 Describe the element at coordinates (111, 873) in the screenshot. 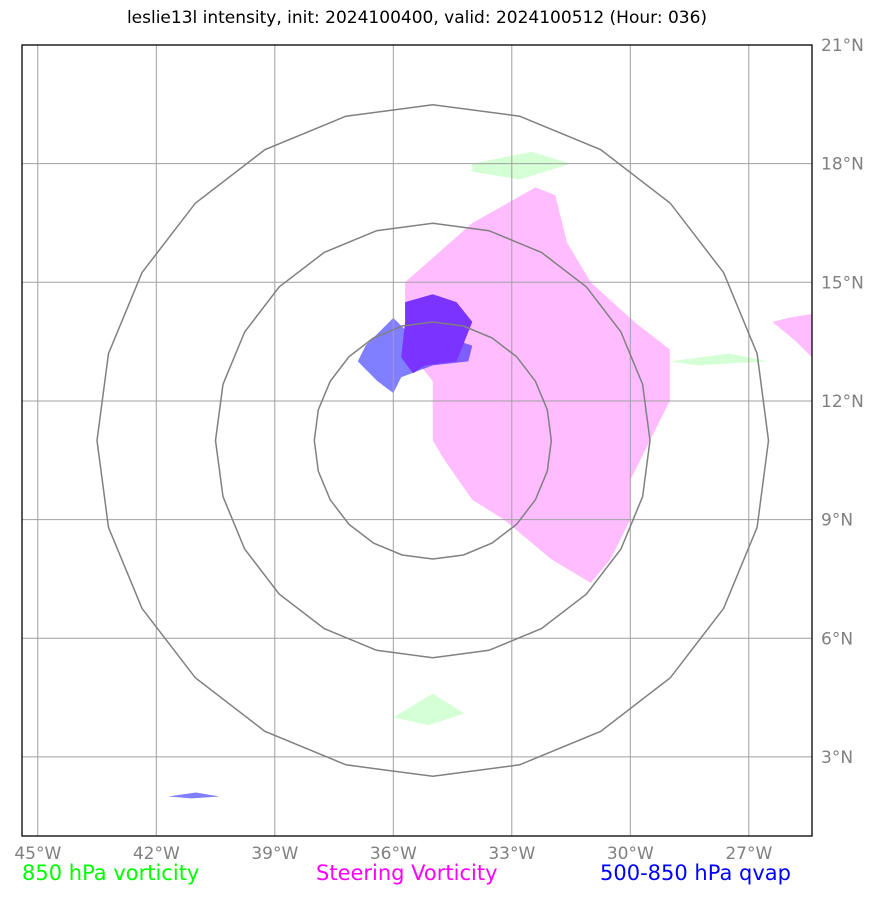

I see `legend-850-vorticity: 850 hPa vorticity` at that location.